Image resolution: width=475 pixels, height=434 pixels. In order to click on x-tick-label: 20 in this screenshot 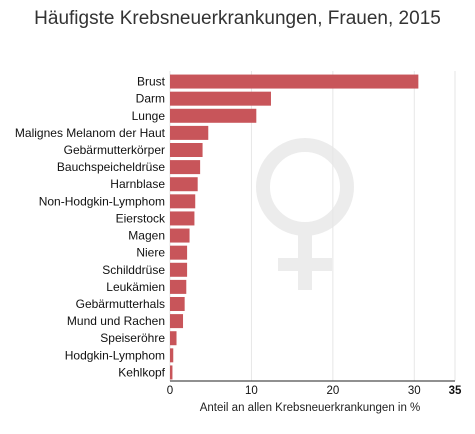, I will do `click(332, 391)`.